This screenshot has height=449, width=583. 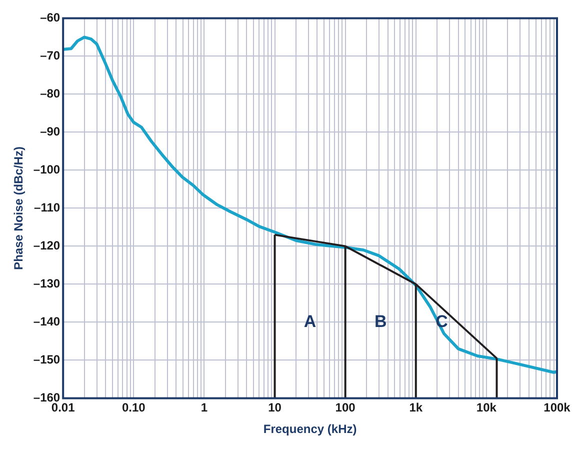 What do you see at coordinates (134, 407) in the screenshot?
I see `x-tick-label: 0.10` at bounding box center [134, 407].